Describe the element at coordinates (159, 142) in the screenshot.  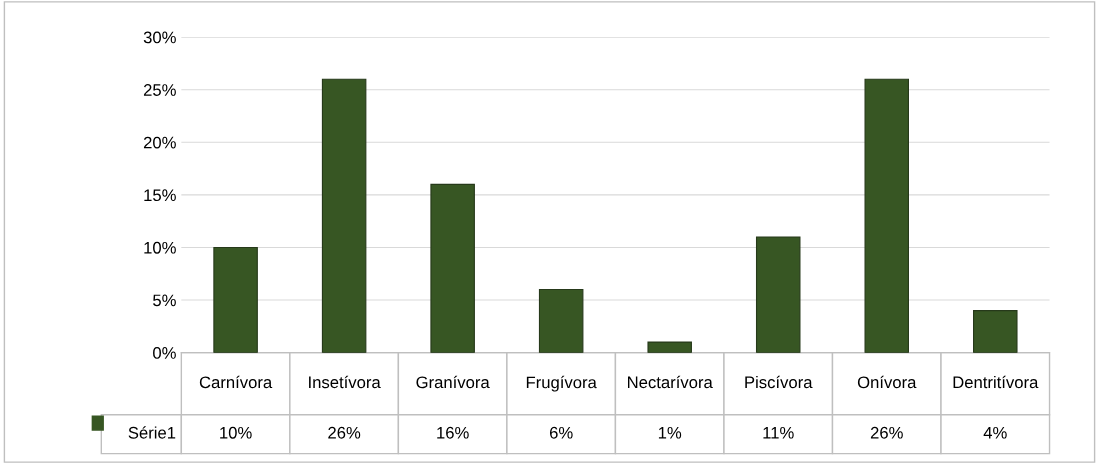
I see `y-tick-label: 20%` at that location.